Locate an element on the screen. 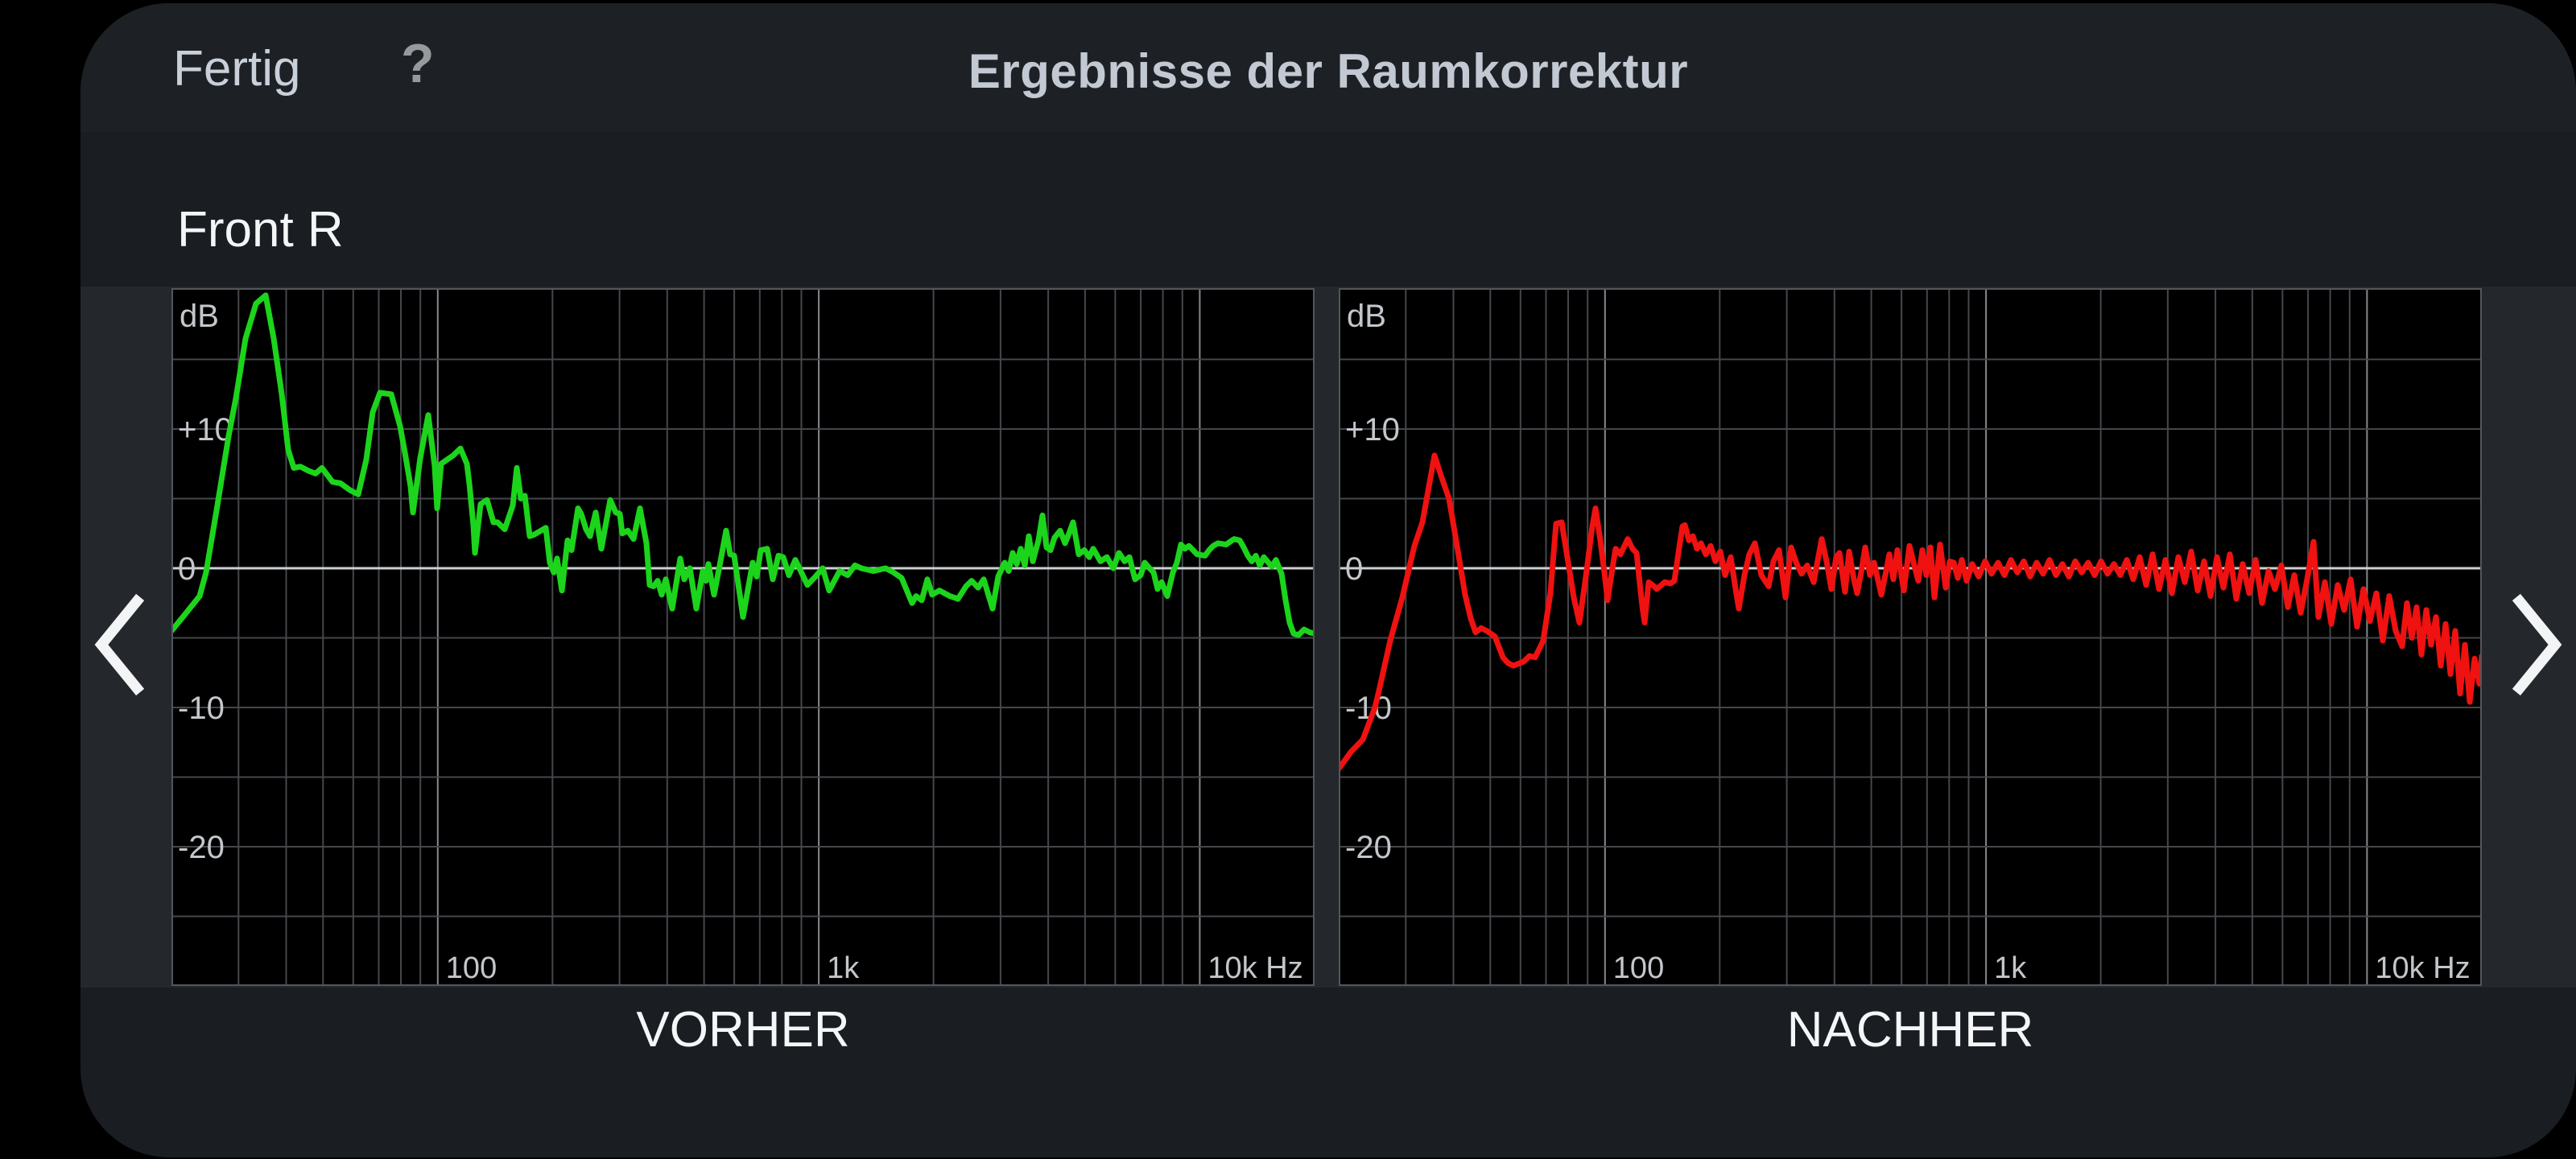 This screenshot has width=2576, height=1159. nachher-caption: NACHHER is located at coordinates (1910, 1030).